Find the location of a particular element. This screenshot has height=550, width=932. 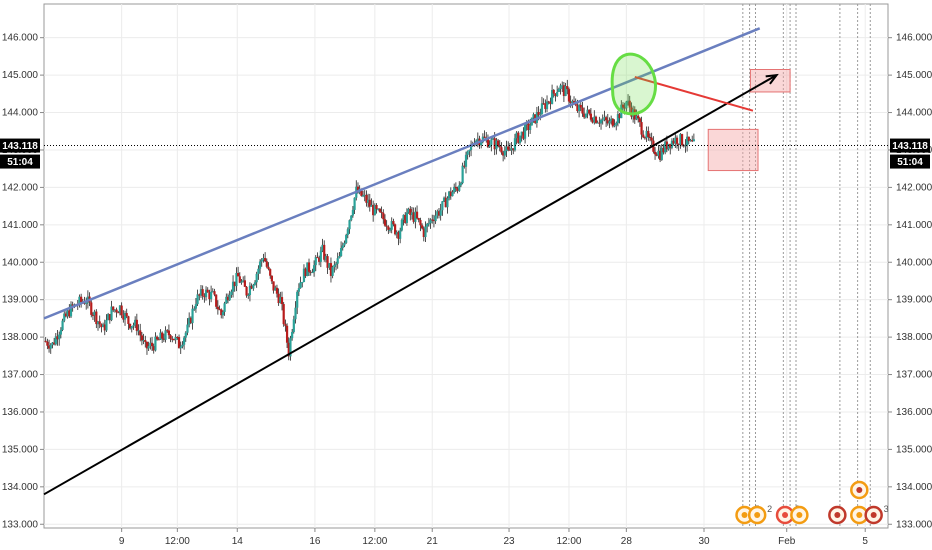

x-tick-label: 30 is located at coordinates (704, 541).